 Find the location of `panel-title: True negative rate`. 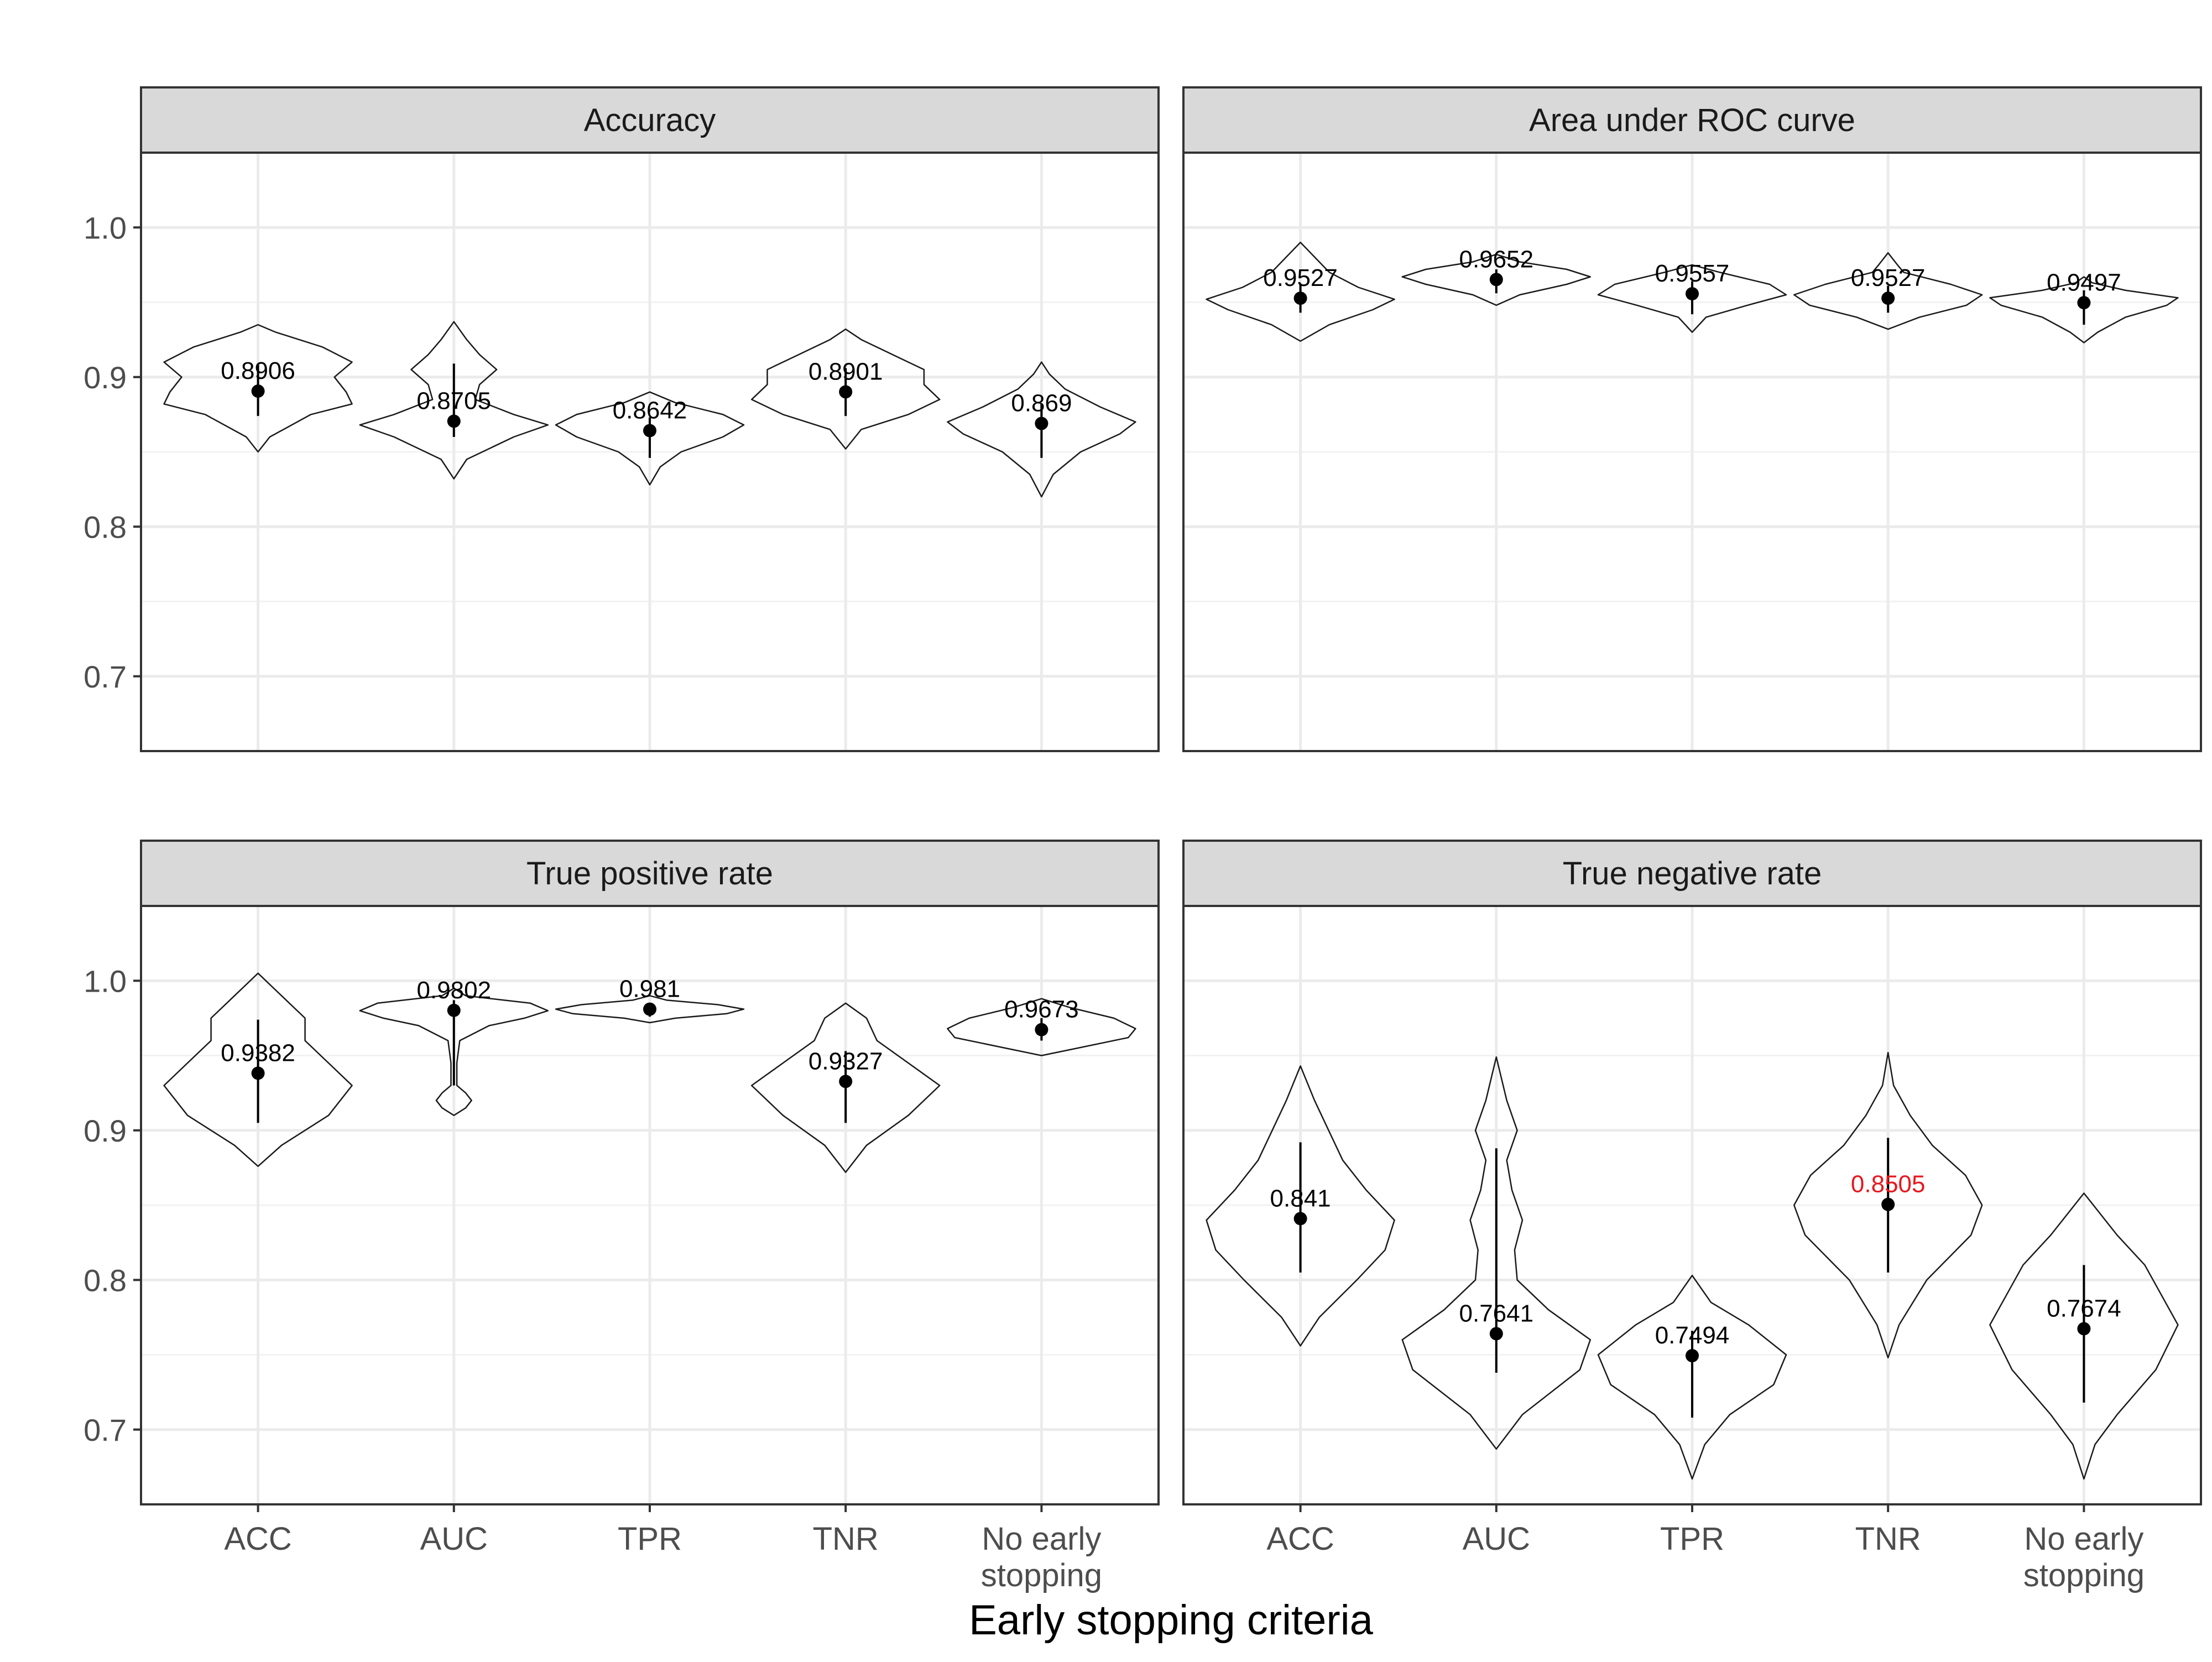

panel-title: True negative rate is located at coordinates (1693, 874).